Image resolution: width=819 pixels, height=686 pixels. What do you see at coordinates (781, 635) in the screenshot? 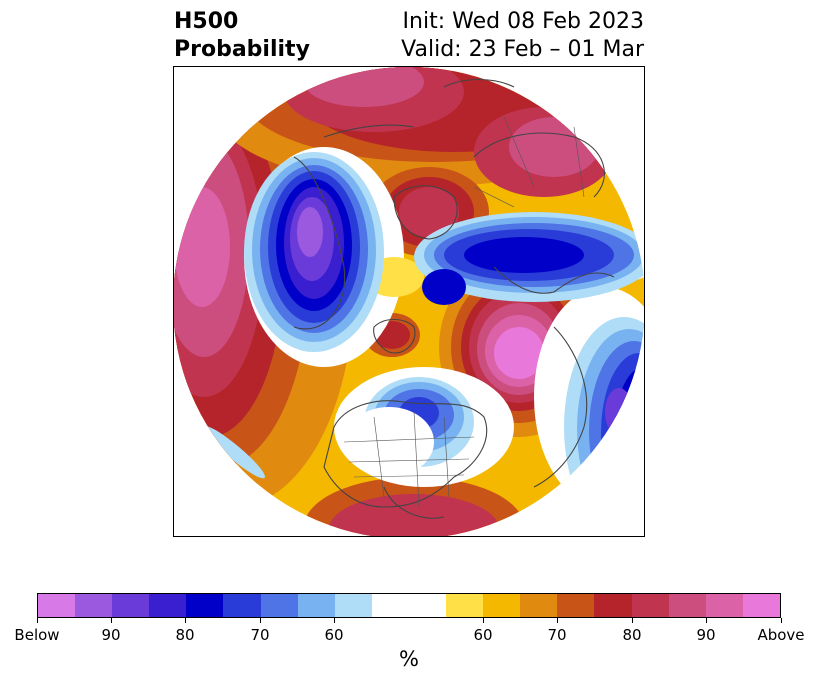
I see `colorbar-tick-label: Above` at bounding box center [781, 635].